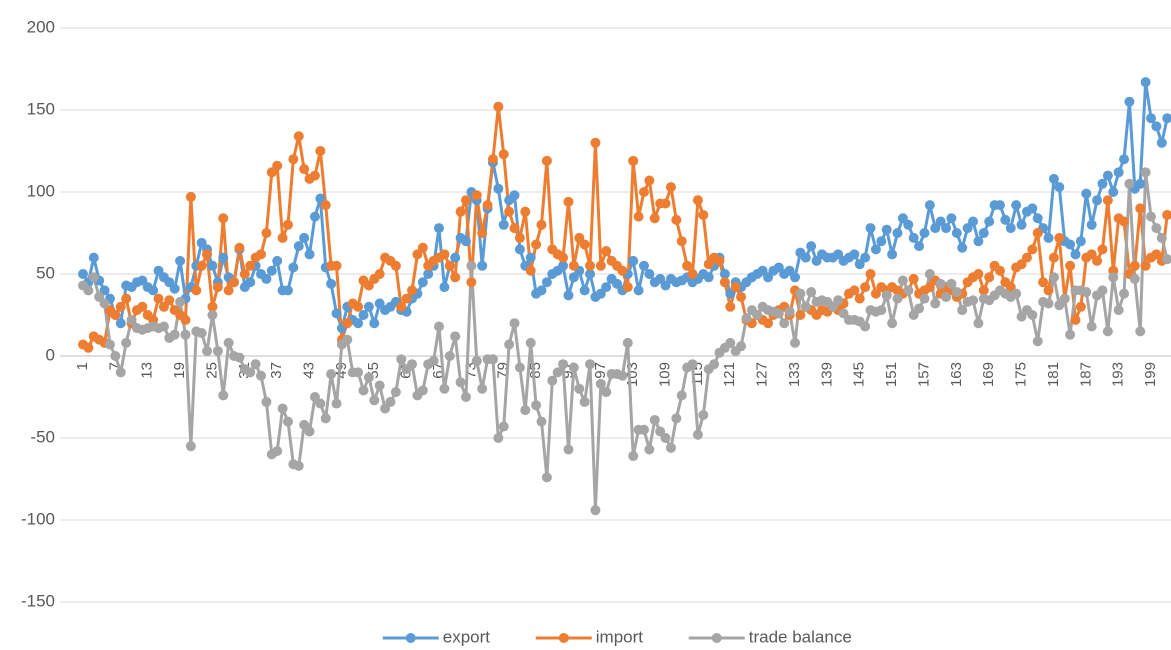  What do you see at coordinates (41, 26) in the screenshot?
I see `y-tick-label: 200` at bounding box center [41, 26].